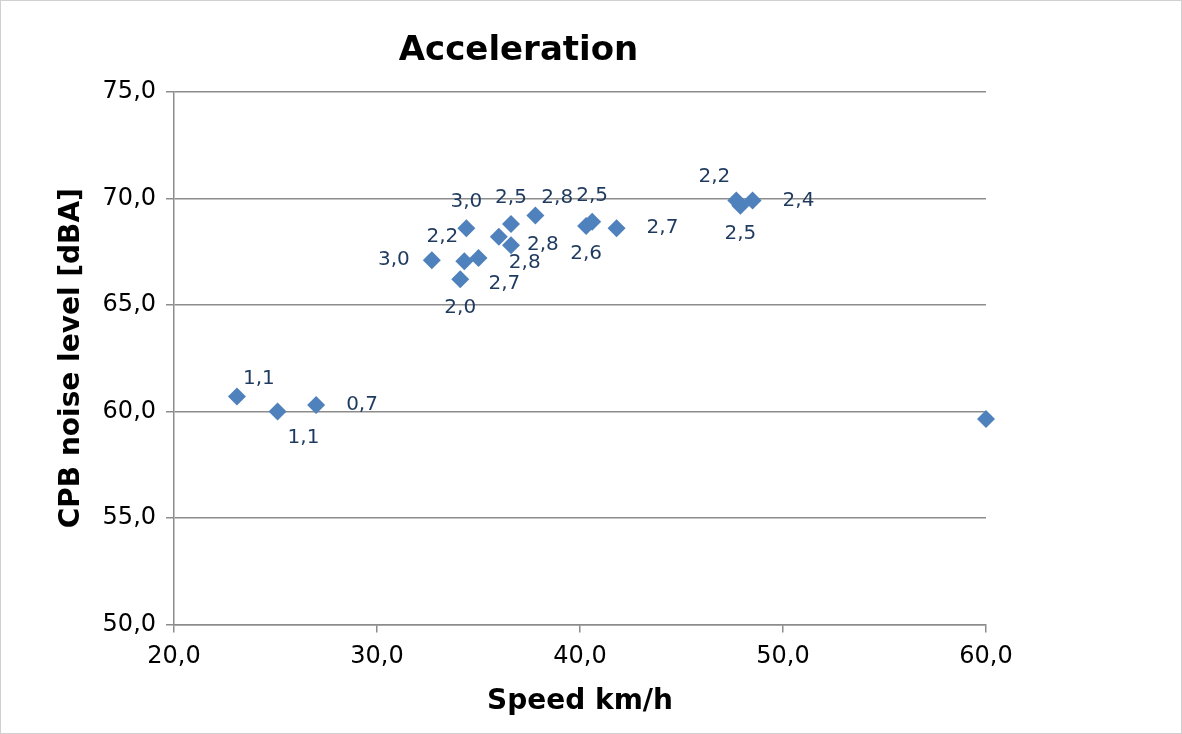 This screenshot has width=1182, height=734. I want to click on x-tick-label: 60,0, so click(986, 655).